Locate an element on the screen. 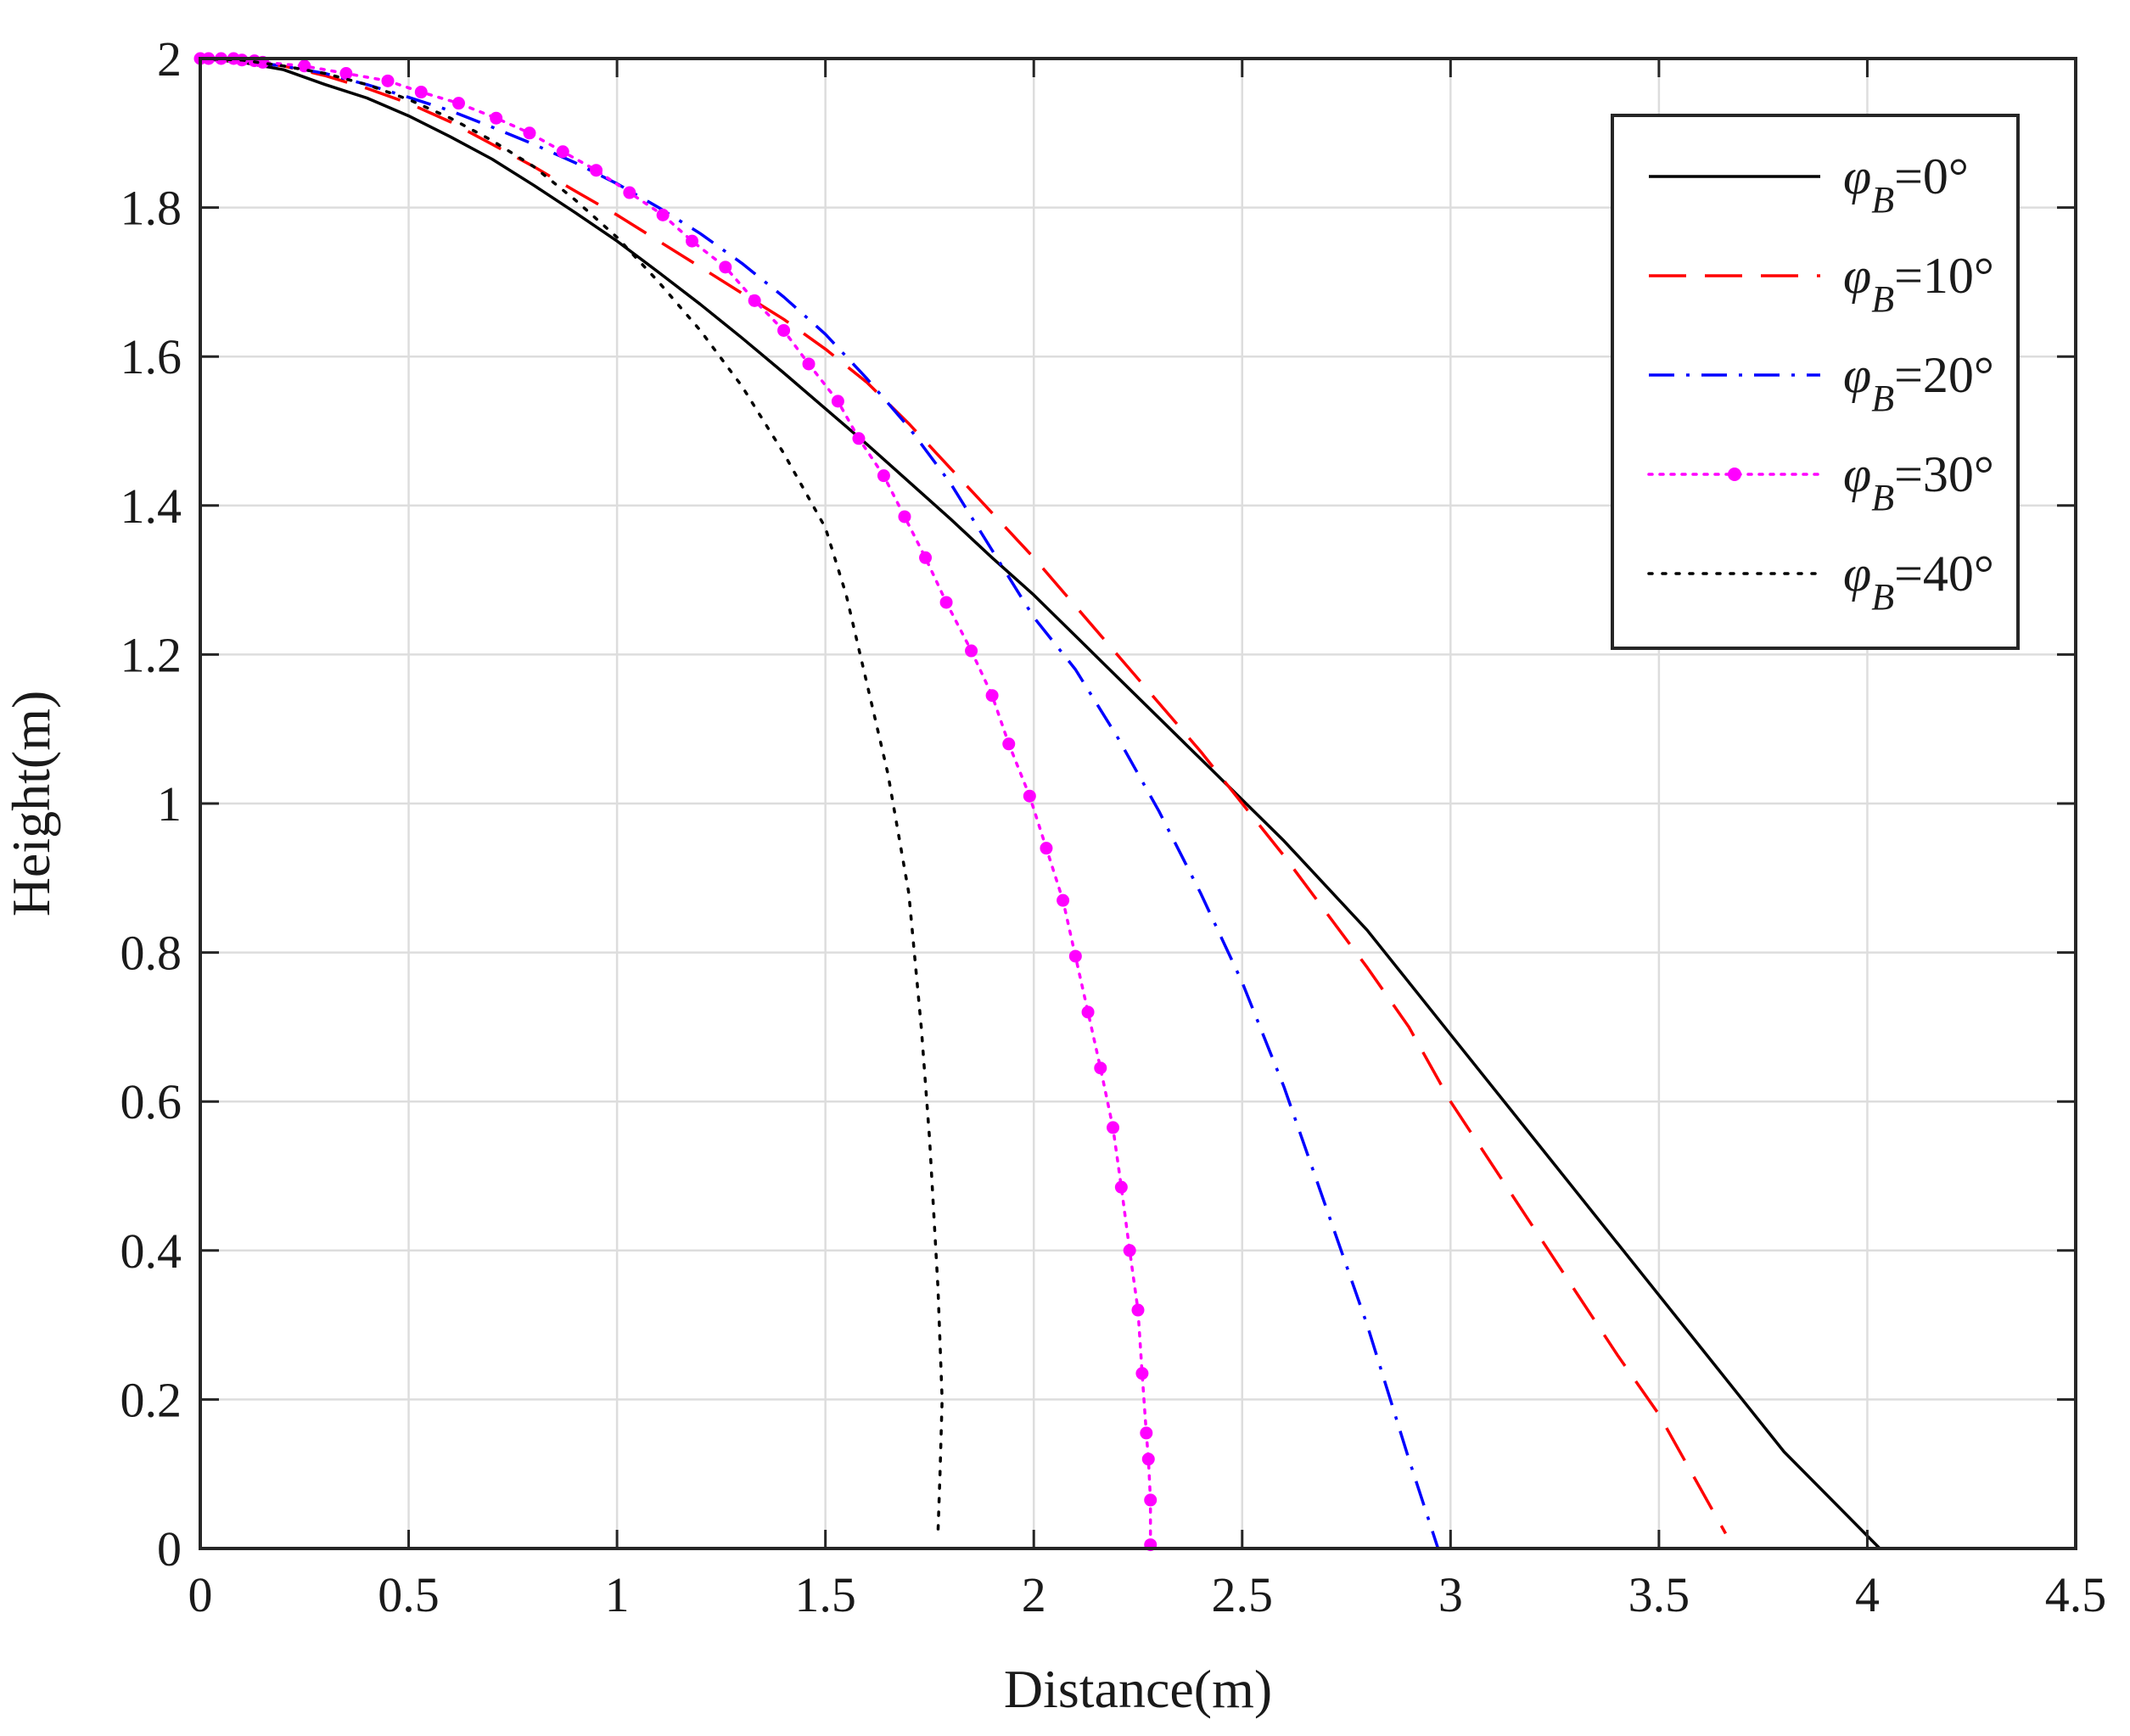  legend-box is located at coordinates (1815, 382).